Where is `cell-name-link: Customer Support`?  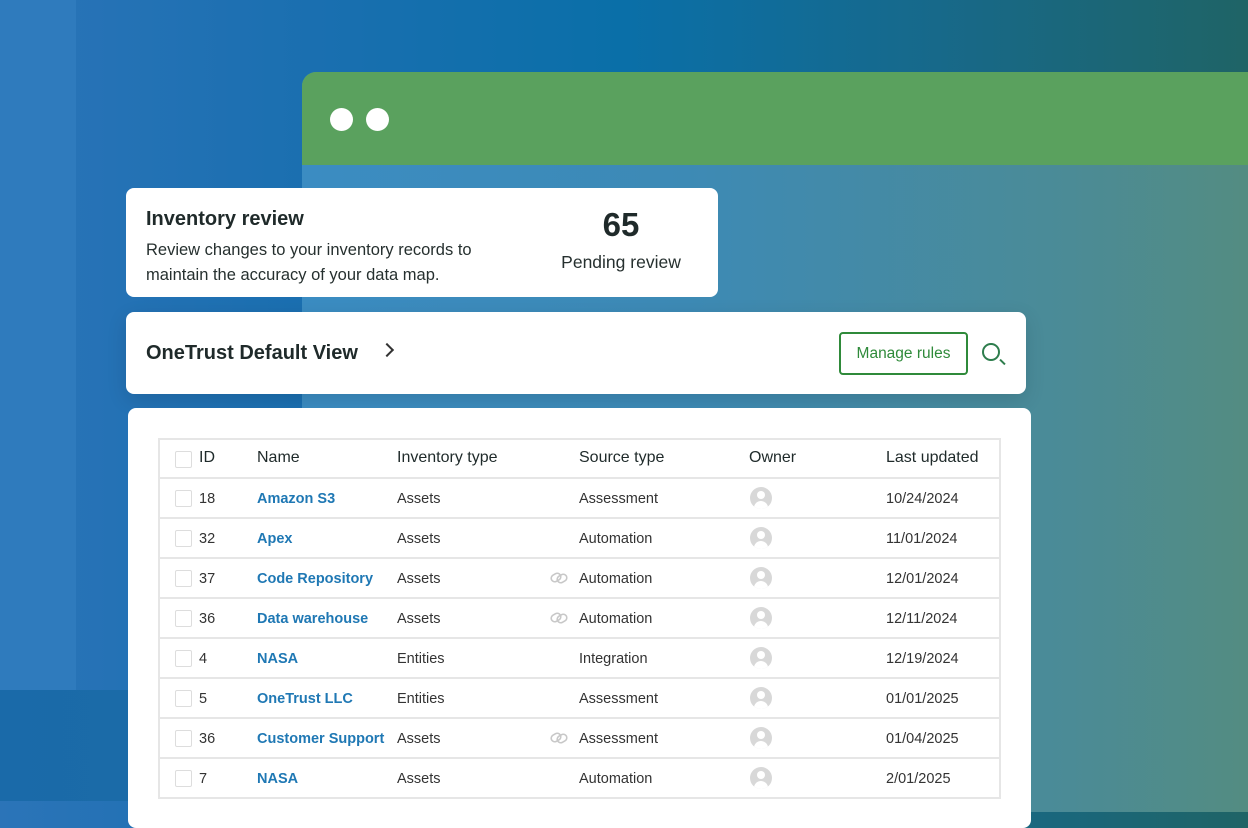 cell-name-link: Customer Support is located at coordinates (321, 739).